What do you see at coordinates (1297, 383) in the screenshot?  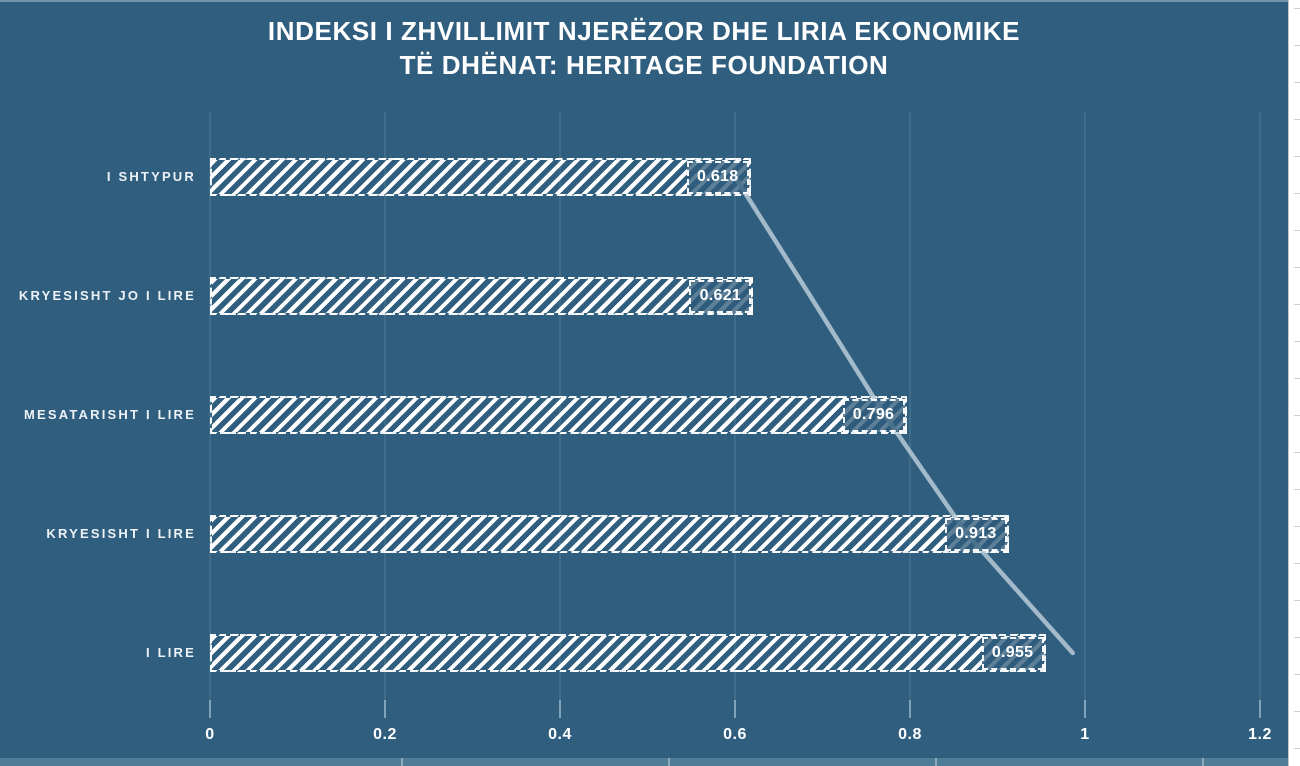 I see `spreadsheet-row-gridlines` at bounding box center [1297, 383].